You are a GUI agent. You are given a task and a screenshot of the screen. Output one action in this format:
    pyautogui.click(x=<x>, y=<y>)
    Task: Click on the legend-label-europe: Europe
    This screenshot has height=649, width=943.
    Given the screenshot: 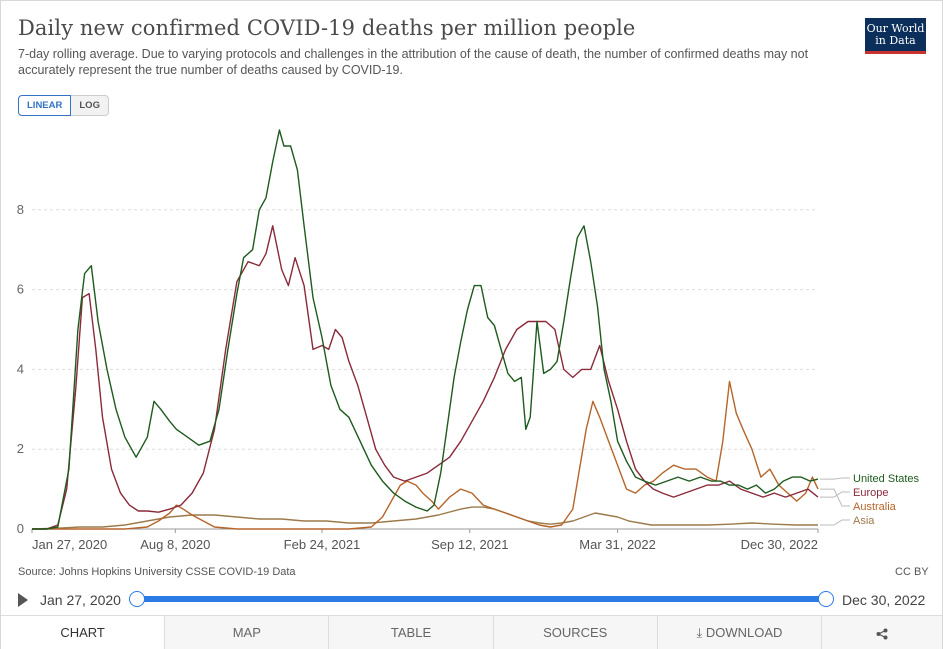 What is the action you would take?
    pyautogui.click(x=870, y=493)
    